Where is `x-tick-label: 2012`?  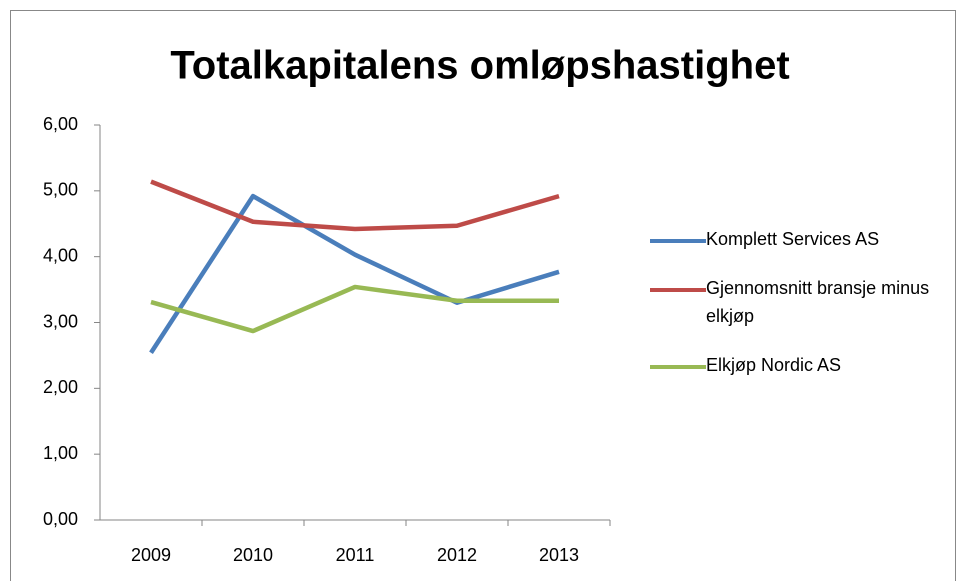
x-tick-label: 2012 is located at coordinates (457, 555).